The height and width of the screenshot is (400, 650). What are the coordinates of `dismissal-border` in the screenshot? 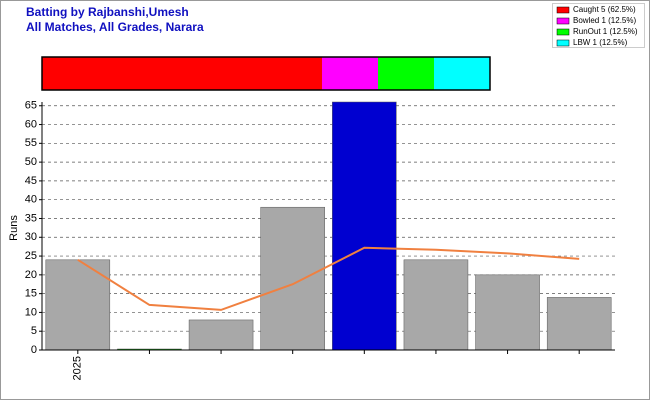 It's located at (266, 73).